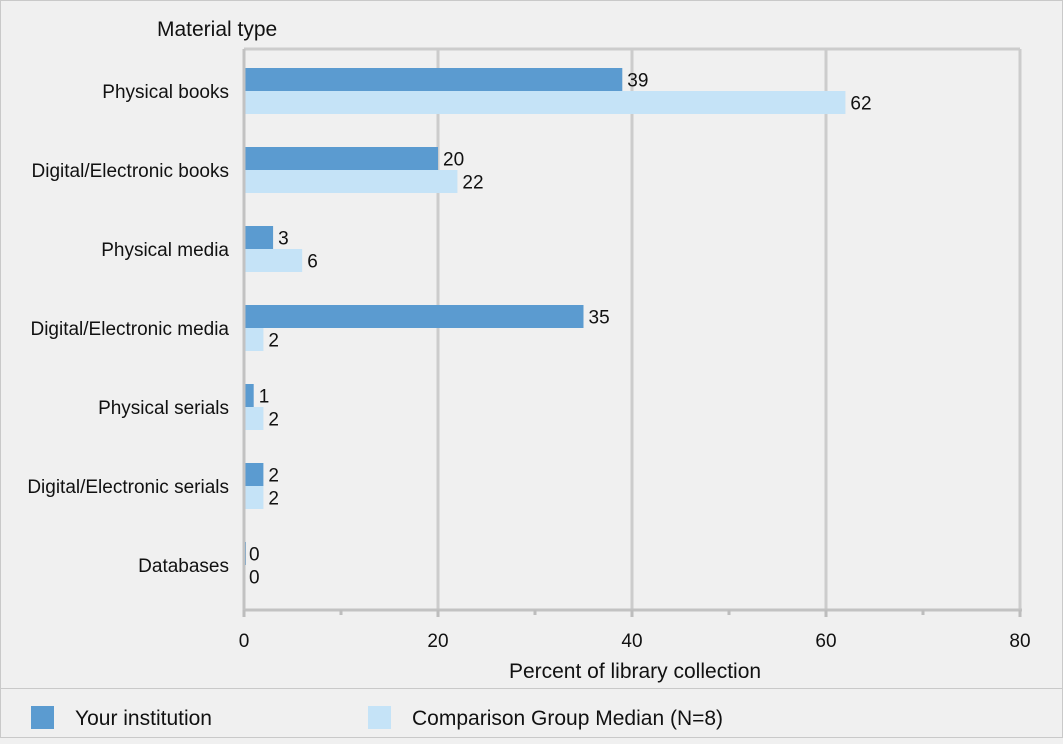 The height and width of the screenshot is (744, 1063). What do you see at coordinates (472, 183) in the screenshot?
I see `data-label-median-1: 22` at bounding box center [472, 183].